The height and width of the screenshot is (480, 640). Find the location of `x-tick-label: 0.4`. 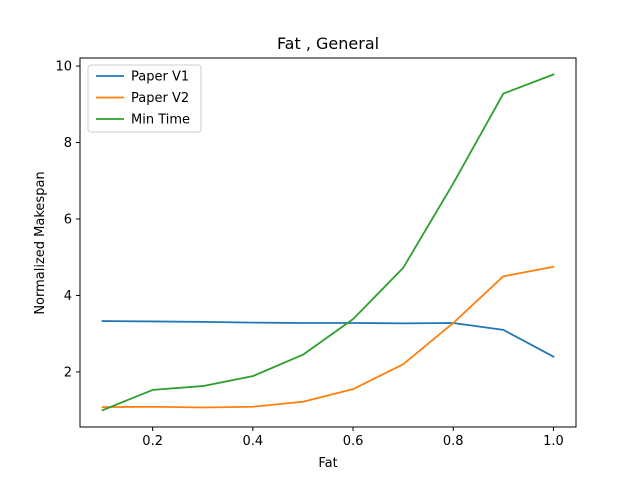

x-tick-label: 0.4 is located at coordinates (253, 441).